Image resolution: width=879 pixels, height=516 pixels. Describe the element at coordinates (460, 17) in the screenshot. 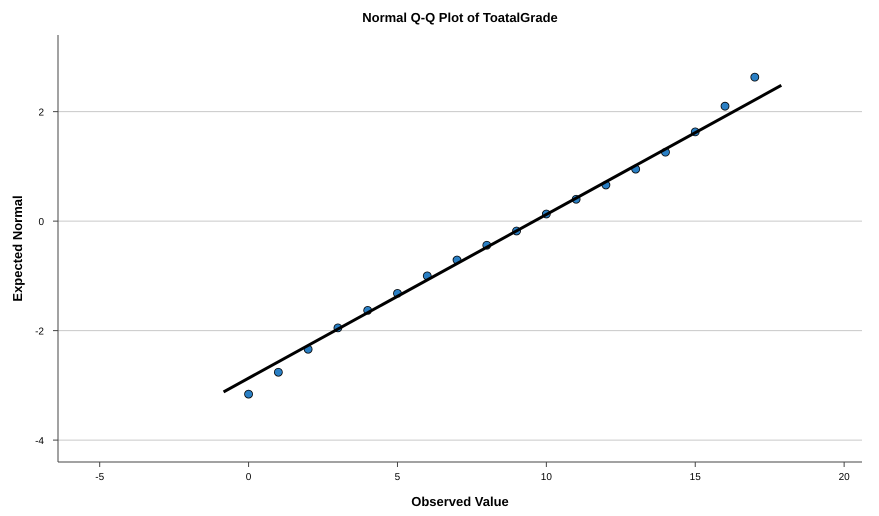

I see `chart-title: Normal Q-Q Plot of ToatalGrade` at that location.